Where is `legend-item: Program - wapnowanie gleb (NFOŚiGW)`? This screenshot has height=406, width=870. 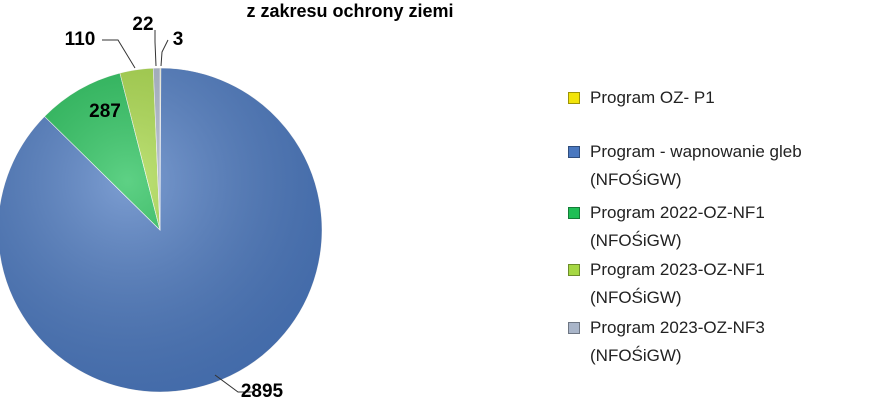
legend-item: Program - wapnowanie gleb (NFOŚiGW) is located at coordinates (699, 166).